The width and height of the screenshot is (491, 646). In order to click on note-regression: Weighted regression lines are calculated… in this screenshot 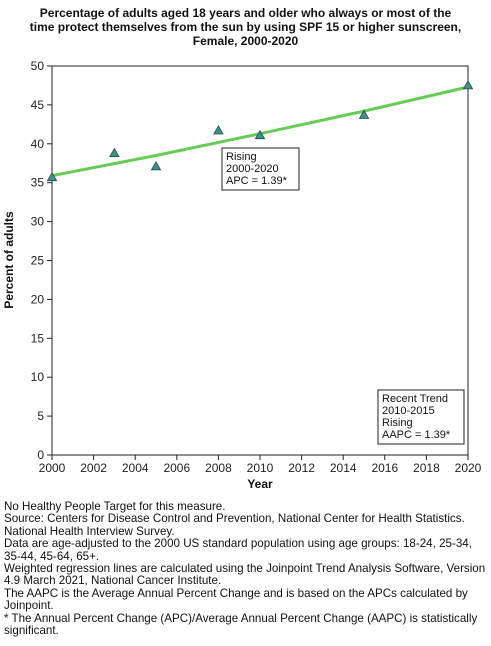, I will do `click(245, 575)`.